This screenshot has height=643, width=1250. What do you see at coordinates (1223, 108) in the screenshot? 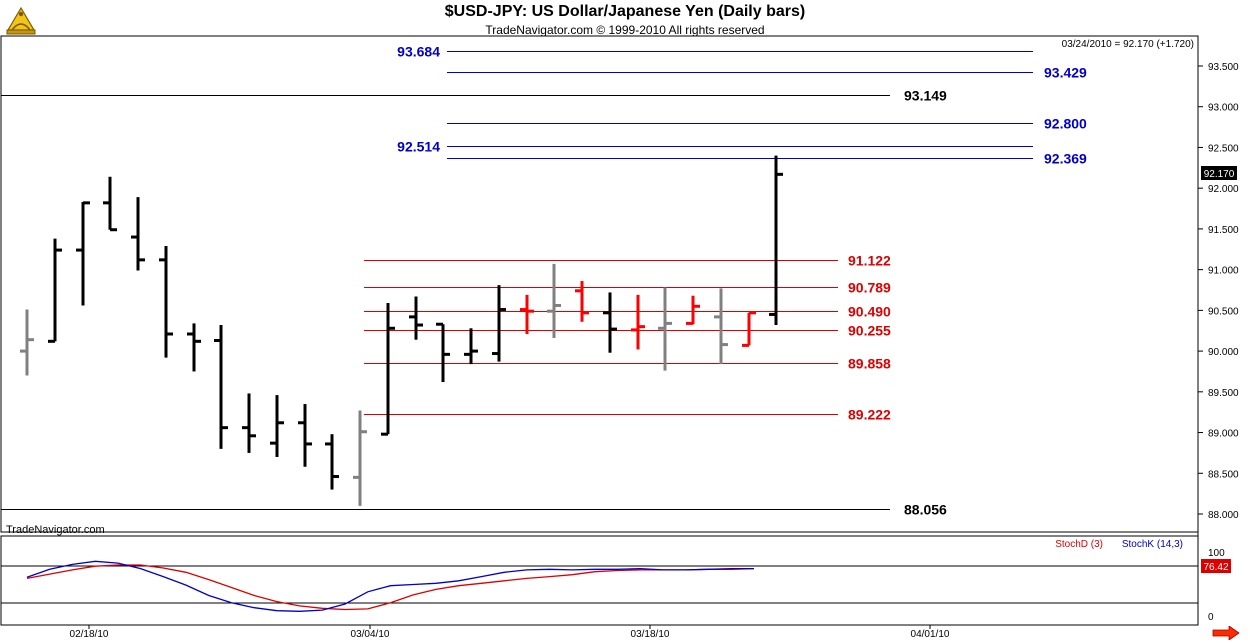
I see `y-tick-label: 93.000` at bounding box center [1223, 108].